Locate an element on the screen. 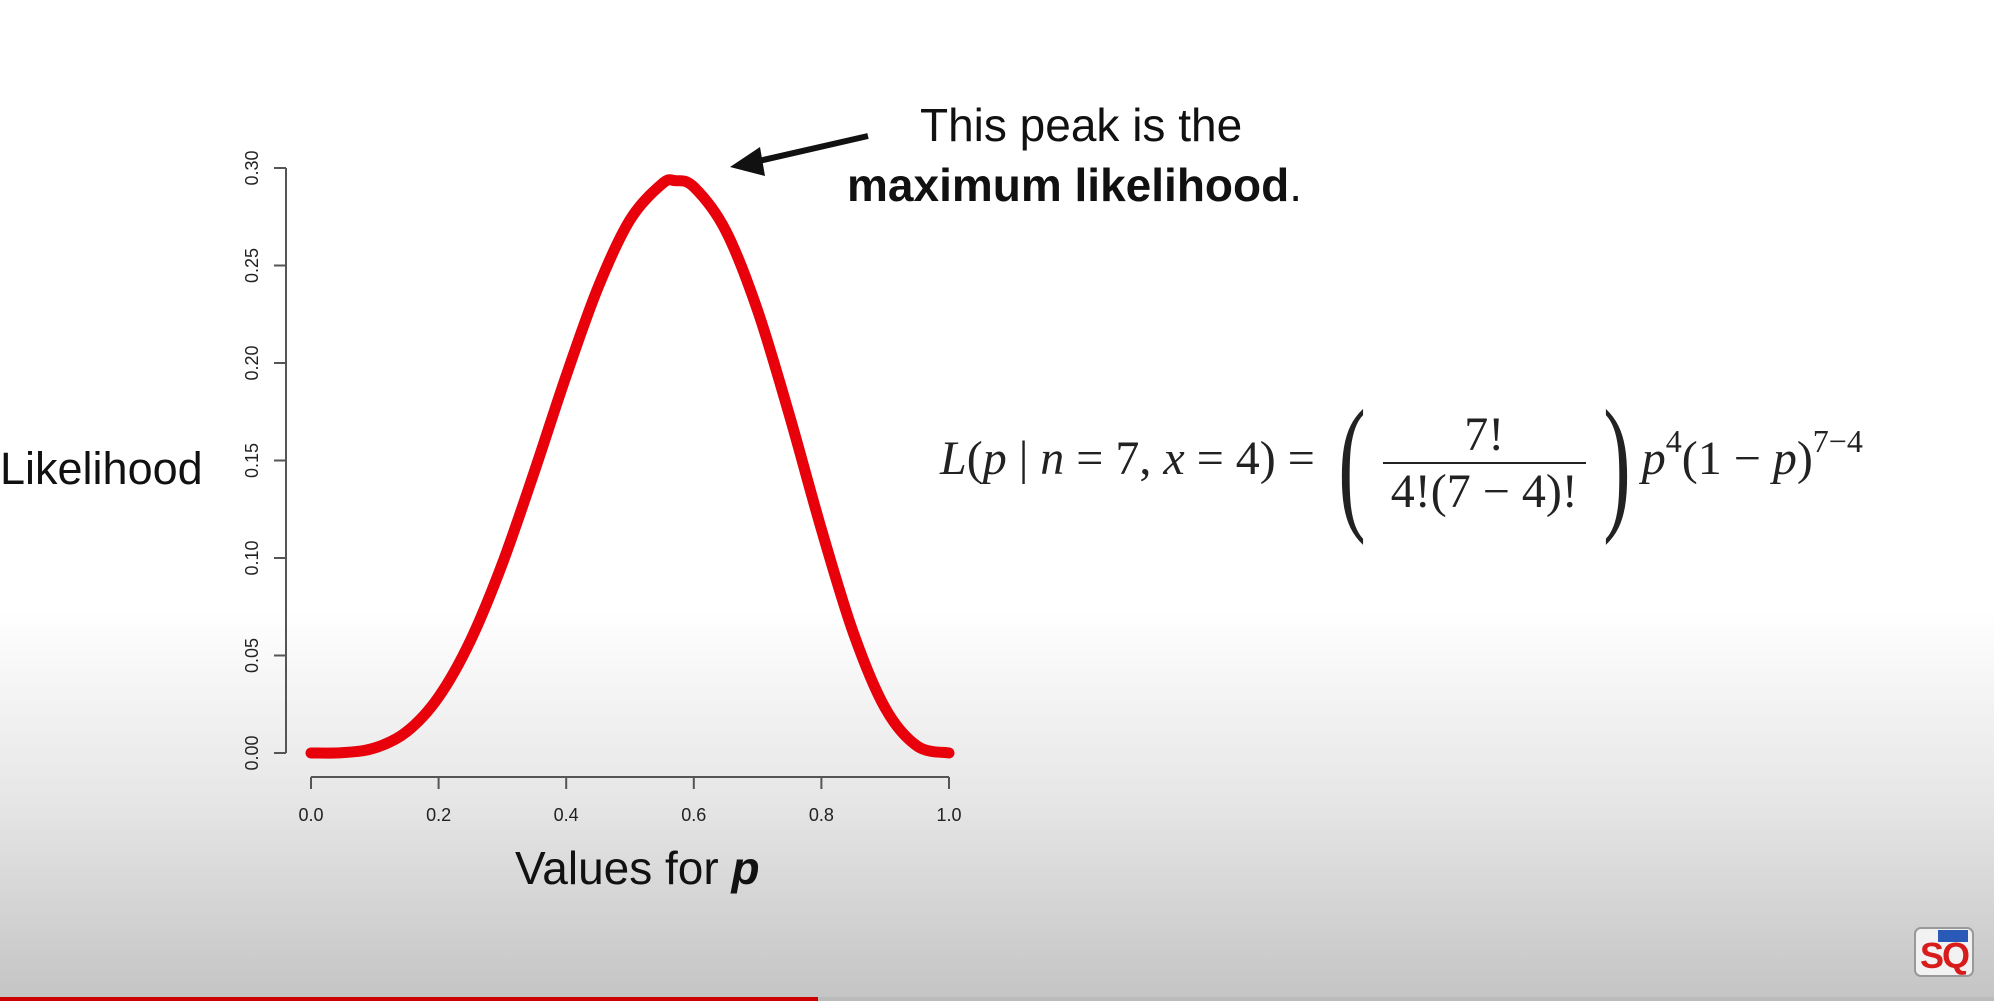  annotation-period: . is located at coordinates (1295, 185).